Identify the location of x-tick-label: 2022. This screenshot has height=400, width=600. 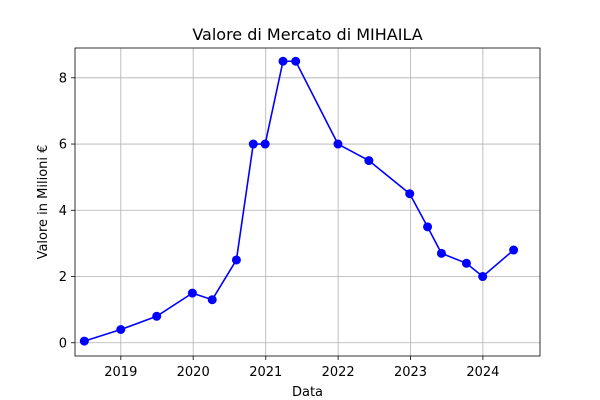
(338, 372).